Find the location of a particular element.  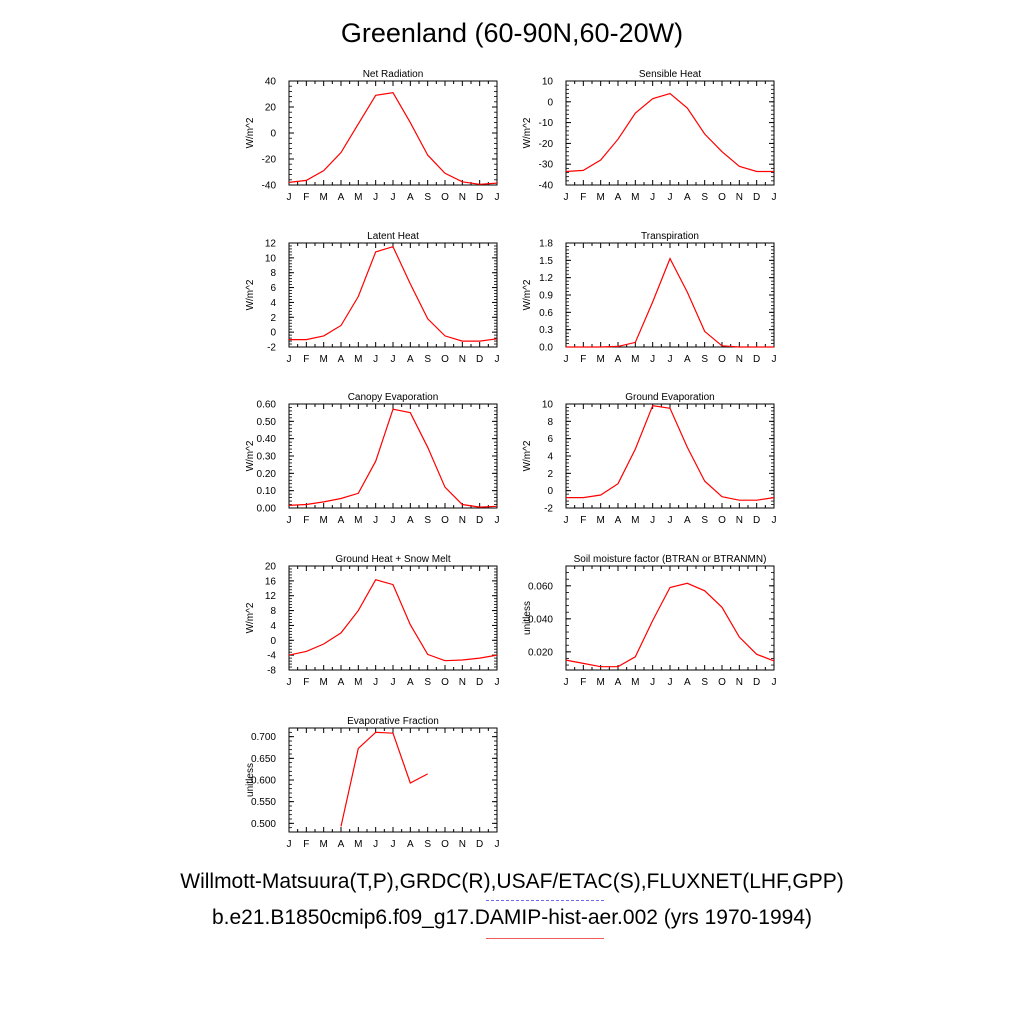

y-tick-label: 0 is located at coordinates (550, 102).